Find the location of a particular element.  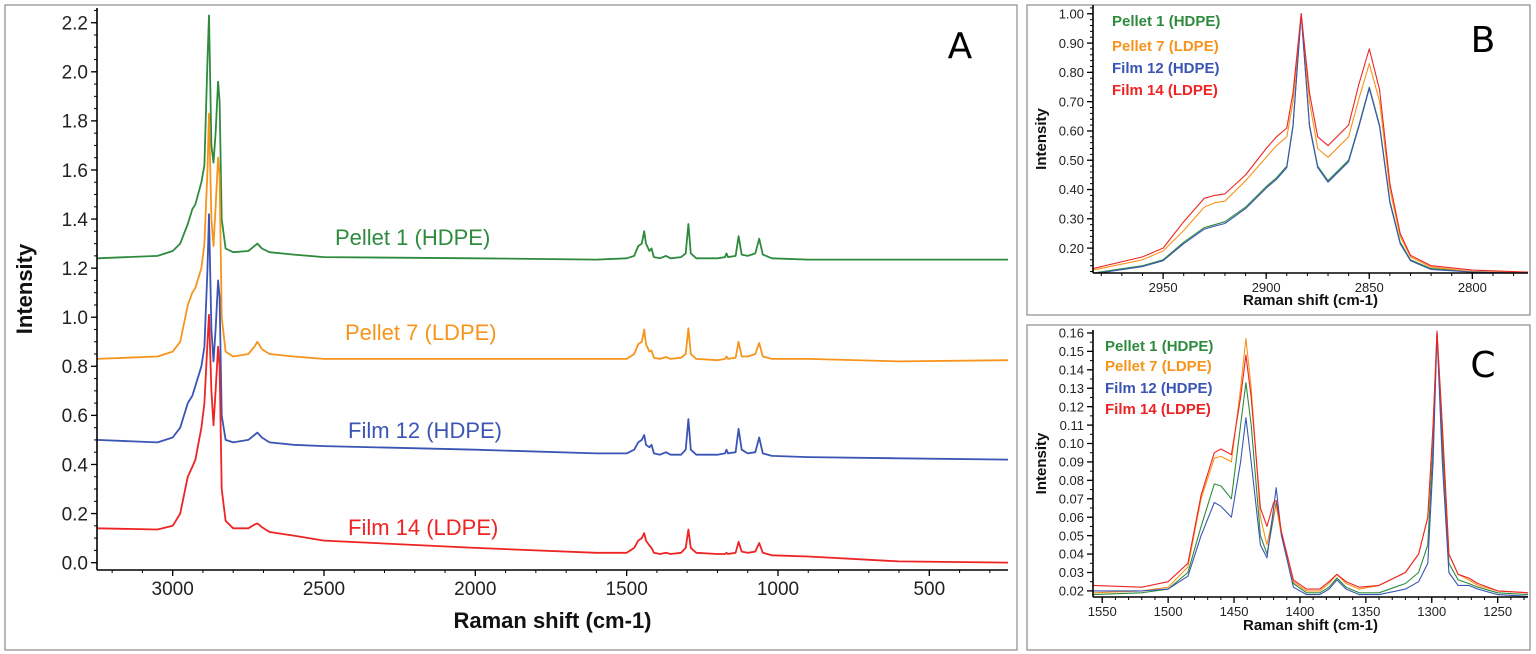

x-tick-label: 1400 is located at coordinates (1299, 611).